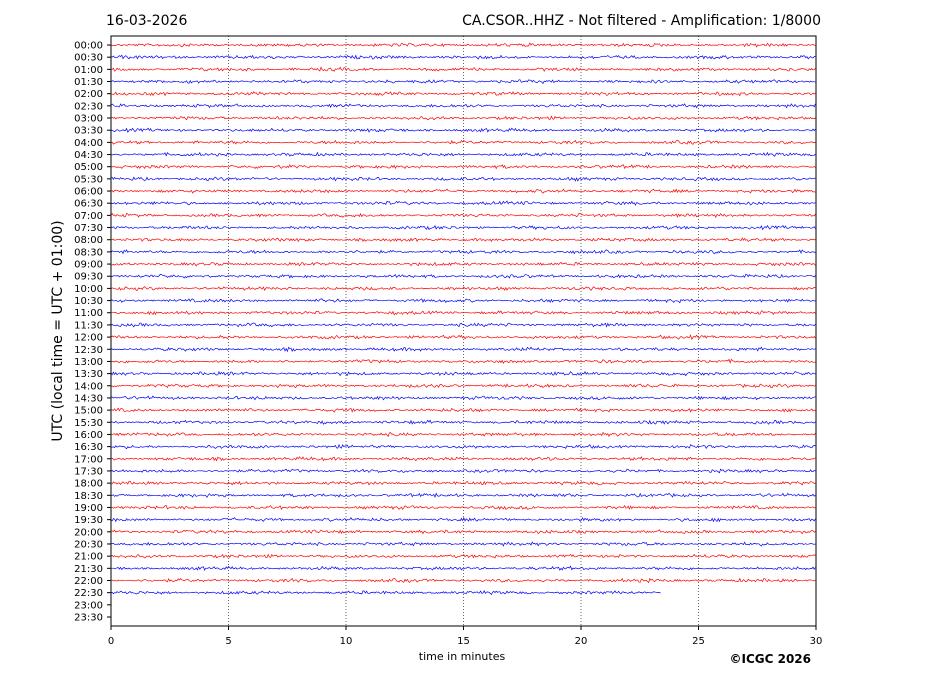 The width and height of the screenshot is (927, 696). What do you see at coordinates (88, 313) in the screenshot?
I see `y-tick-label: 11:00` at bounding box center [88, 313].